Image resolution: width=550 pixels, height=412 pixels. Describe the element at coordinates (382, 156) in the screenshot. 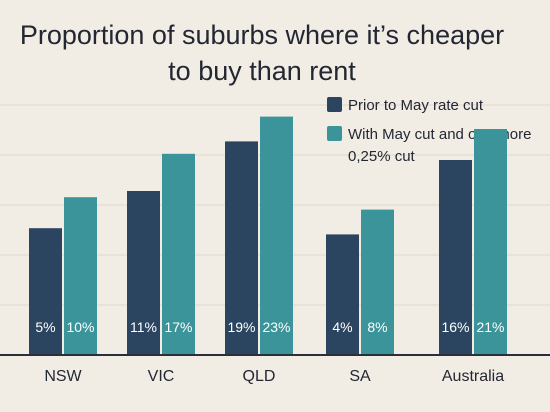

I see `legend-label-with-cut-line-2: 0,25% cut` at that location.